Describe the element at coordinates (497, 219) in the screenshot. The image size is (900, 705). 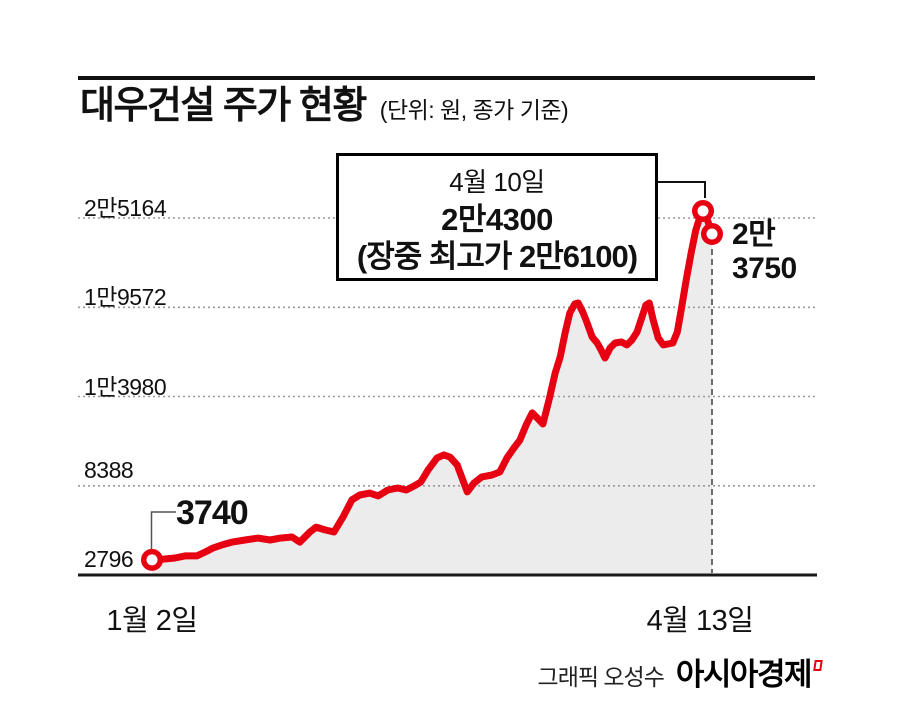
I see `annotation-close-price: 2만4300` at that location.